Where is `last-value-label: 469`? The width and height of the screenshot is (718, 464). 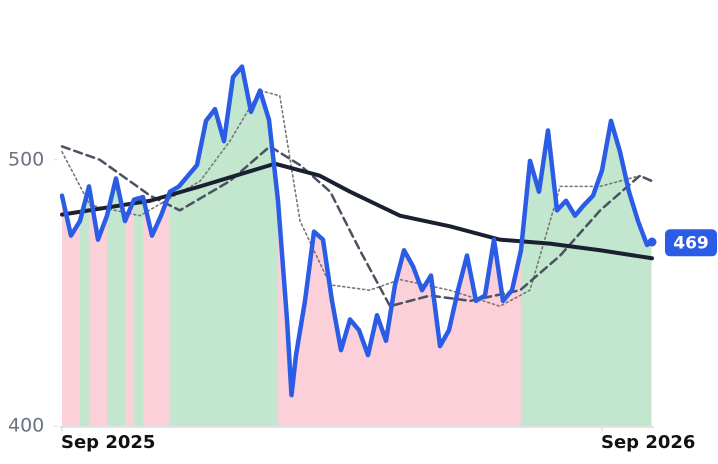
last-value-label: 469 is located at coordinates (691, 243).